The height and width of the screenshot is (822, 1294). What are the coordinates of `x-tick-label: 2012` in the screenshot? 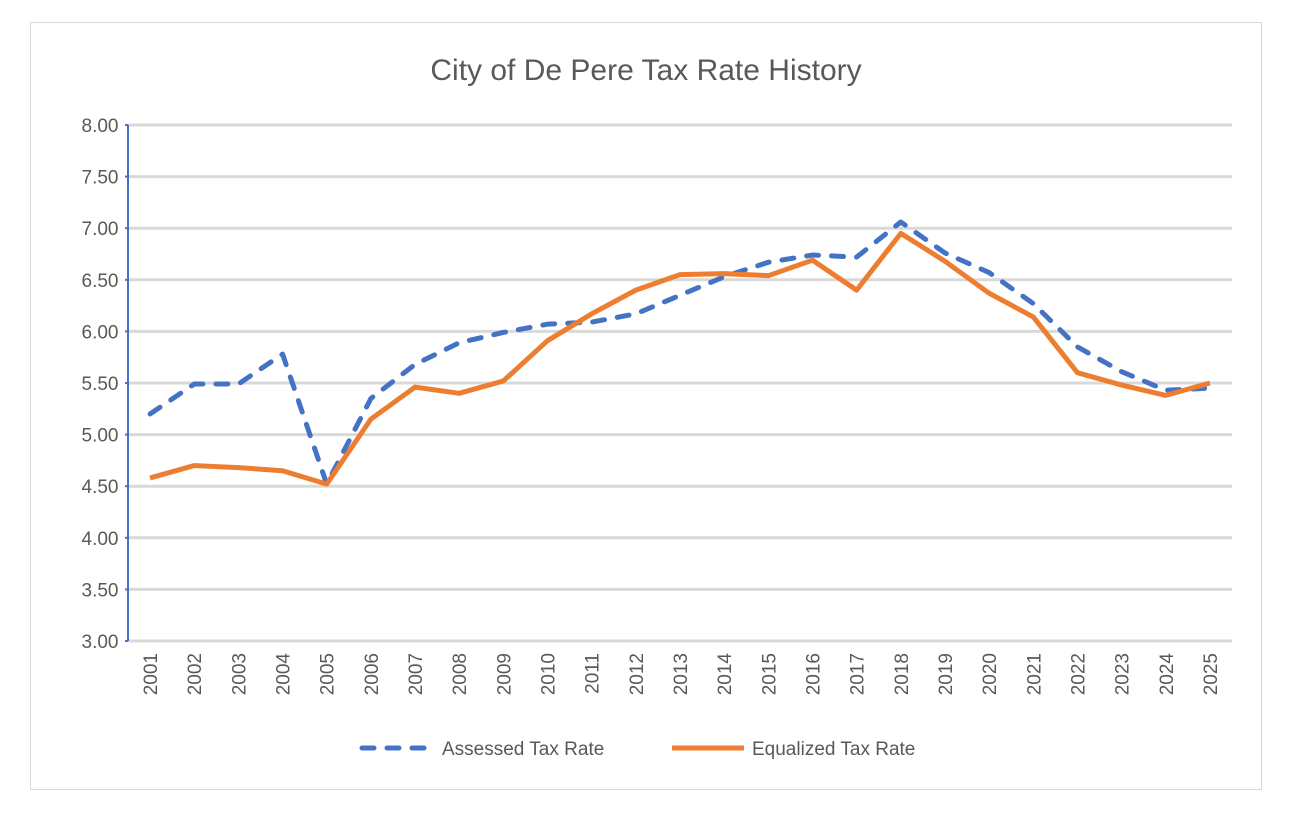 It's located at (637, 674).